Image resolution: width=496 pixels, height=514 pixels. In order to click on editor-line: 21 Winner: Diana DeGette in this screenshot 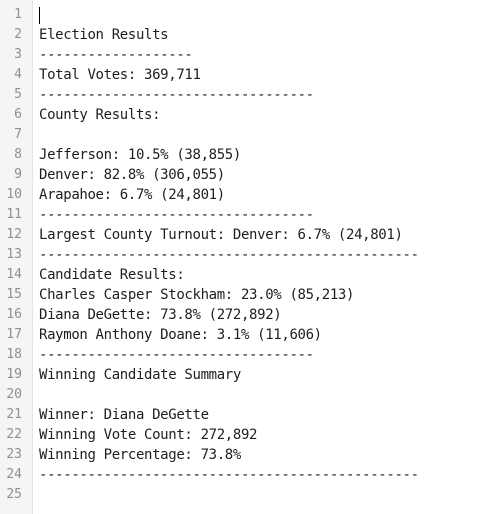, I will do `click(248, 415)`.